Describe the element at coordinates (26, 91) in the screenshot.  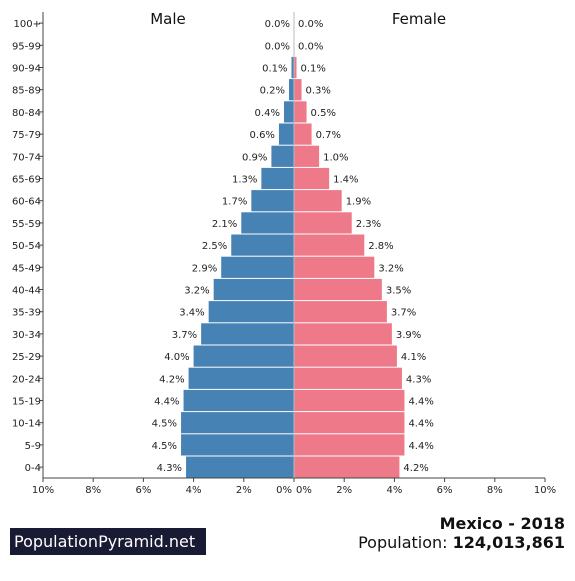
I see `age-group-label: 85-89` at that location.